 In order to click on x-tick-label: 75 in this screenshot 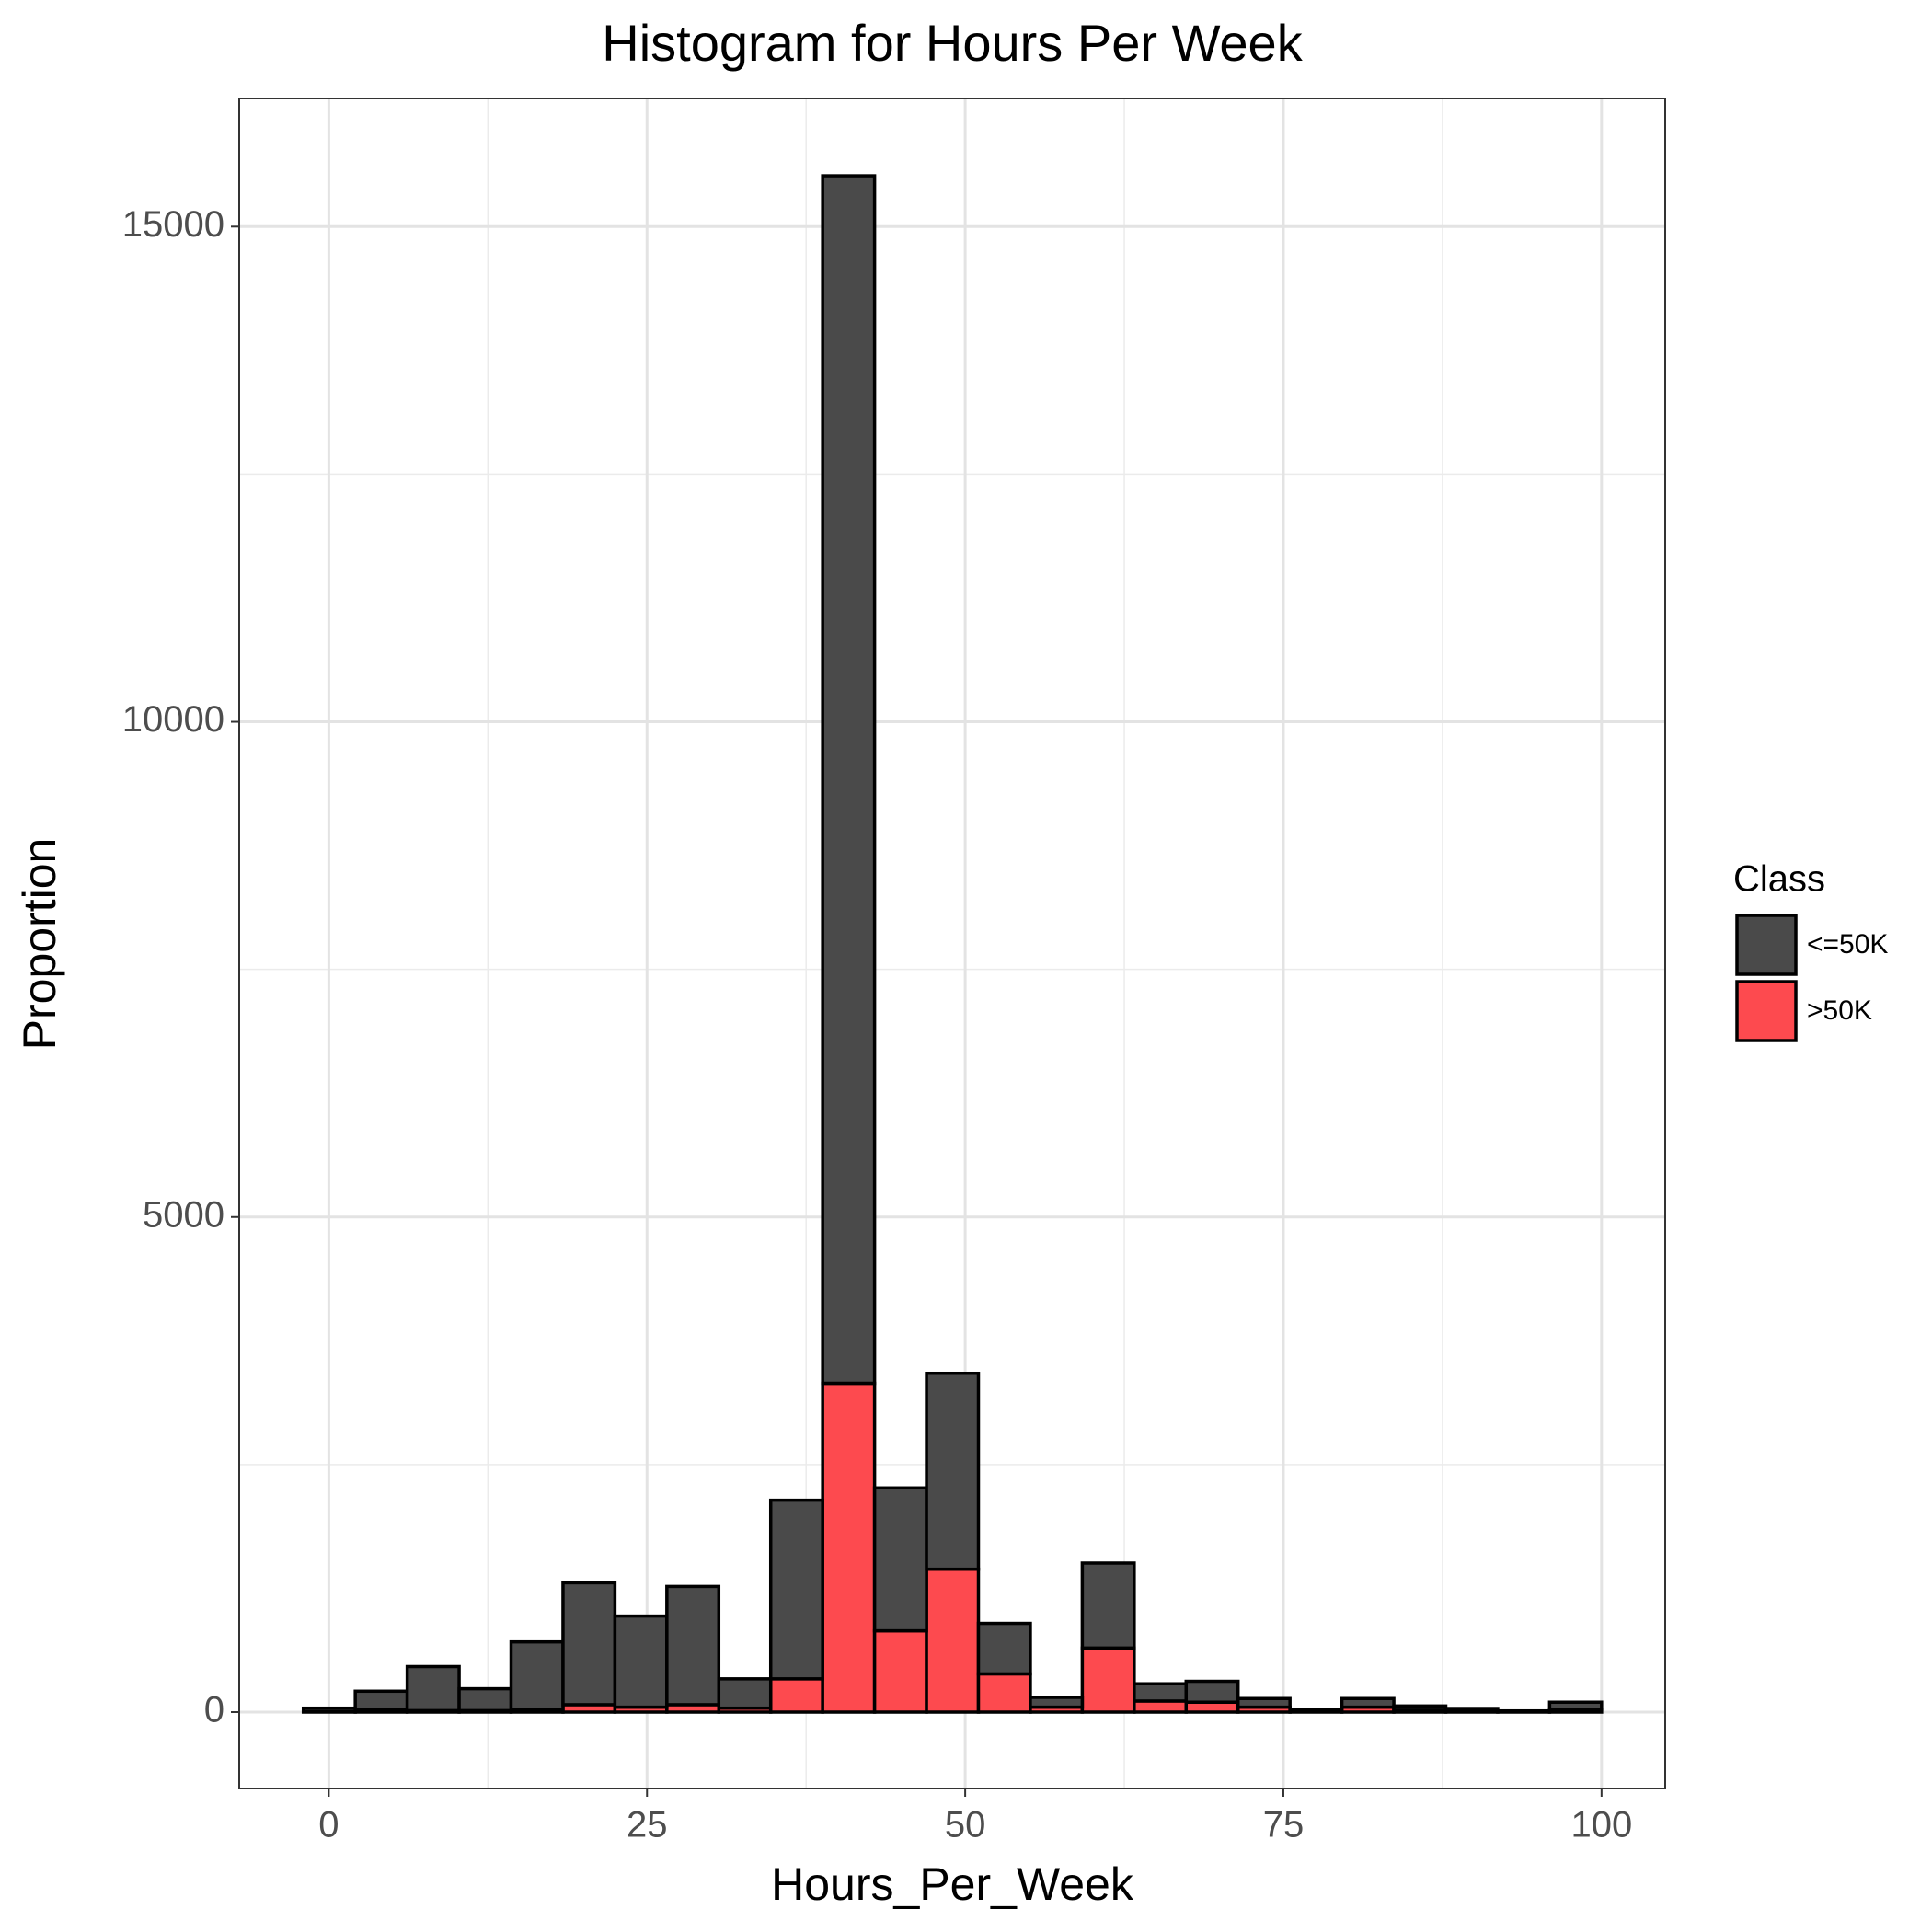, I will do `click(1284, 1825)`.